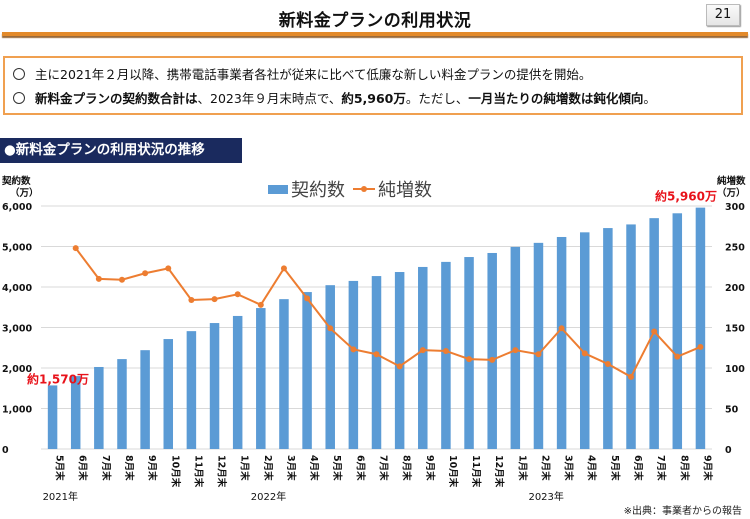 The image size is (750, 519). Describe the element at coordinates (545, 496) in the screenshot. I see `year-label: 2023年` at that location.